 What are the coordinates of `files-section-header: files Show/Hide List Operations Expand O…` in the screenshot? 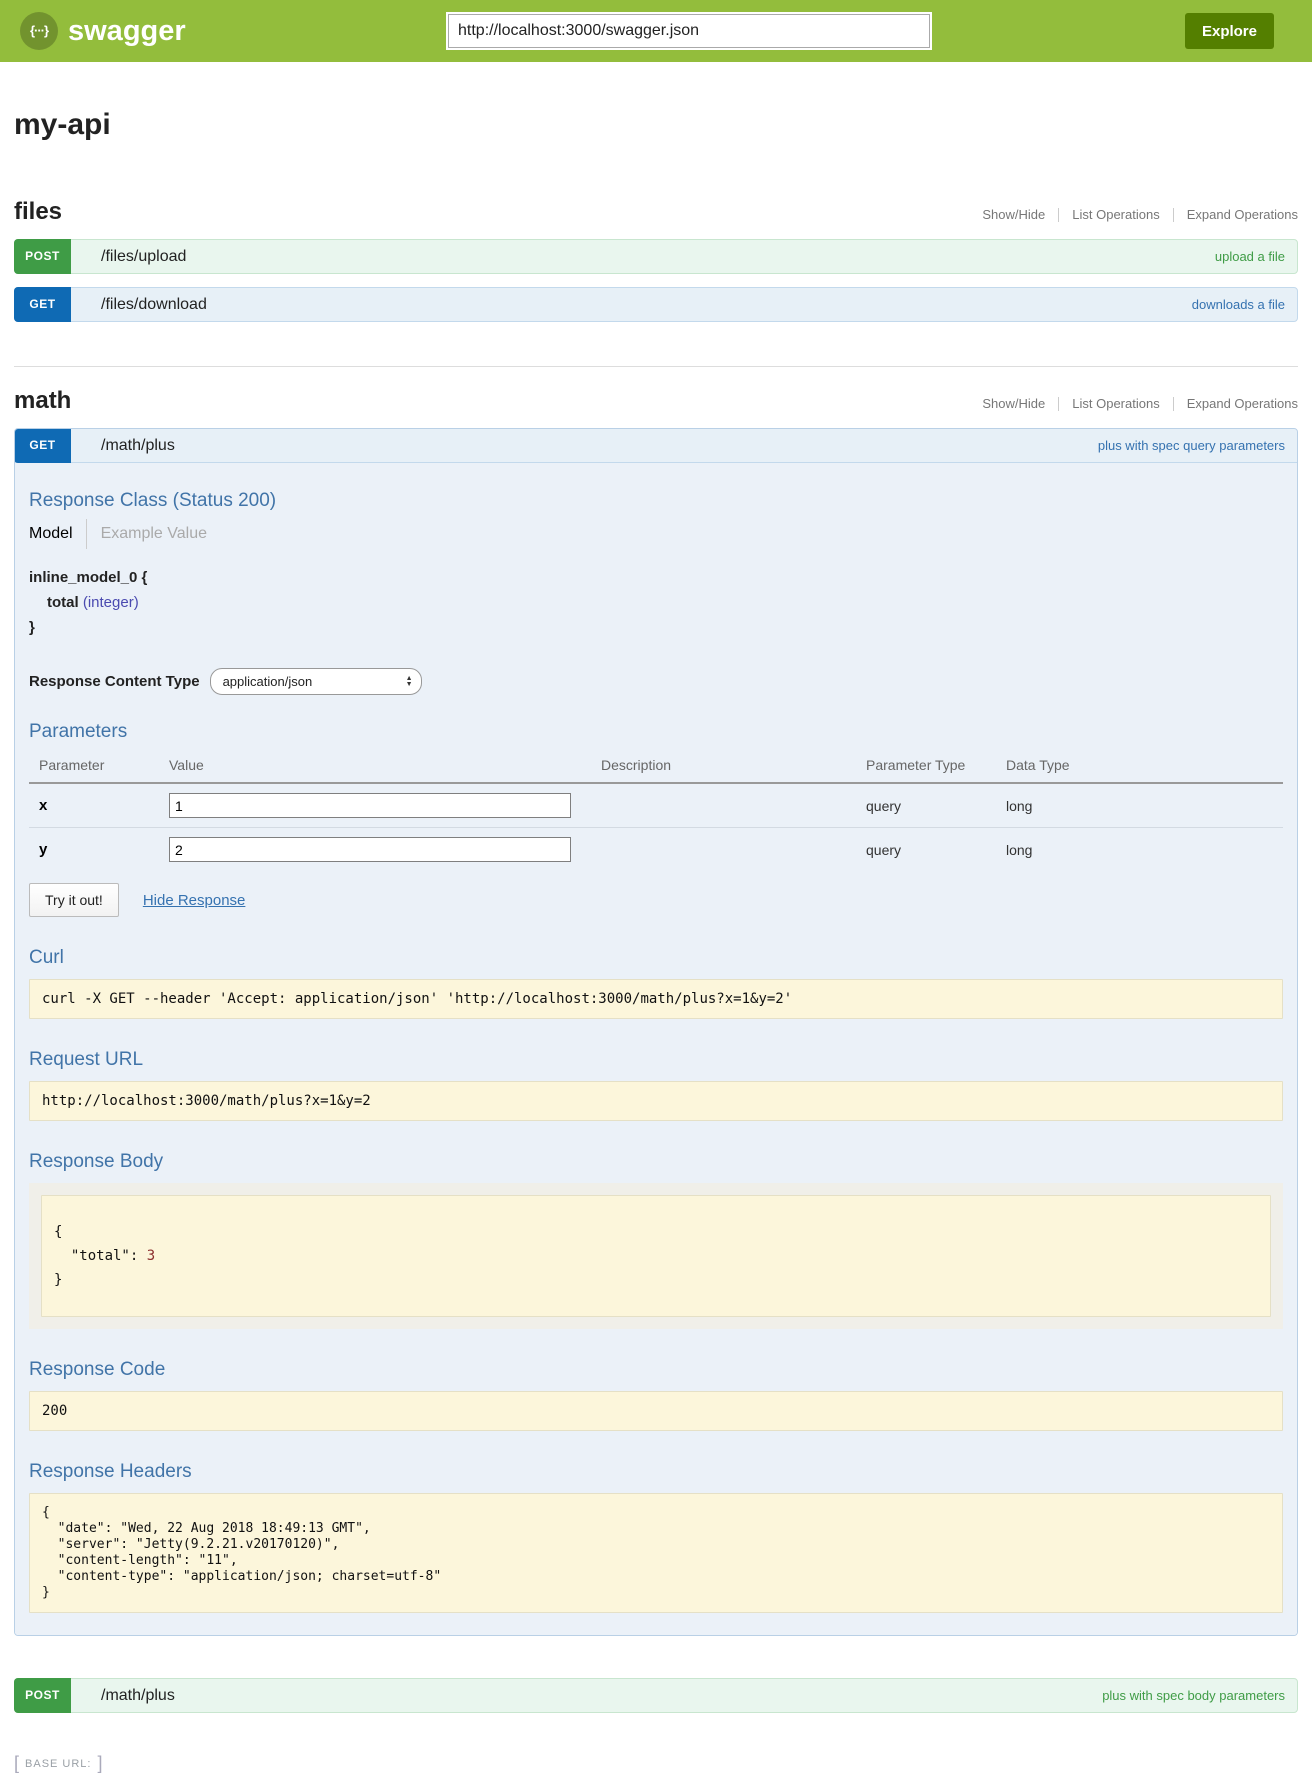 It's located at (656, 212).